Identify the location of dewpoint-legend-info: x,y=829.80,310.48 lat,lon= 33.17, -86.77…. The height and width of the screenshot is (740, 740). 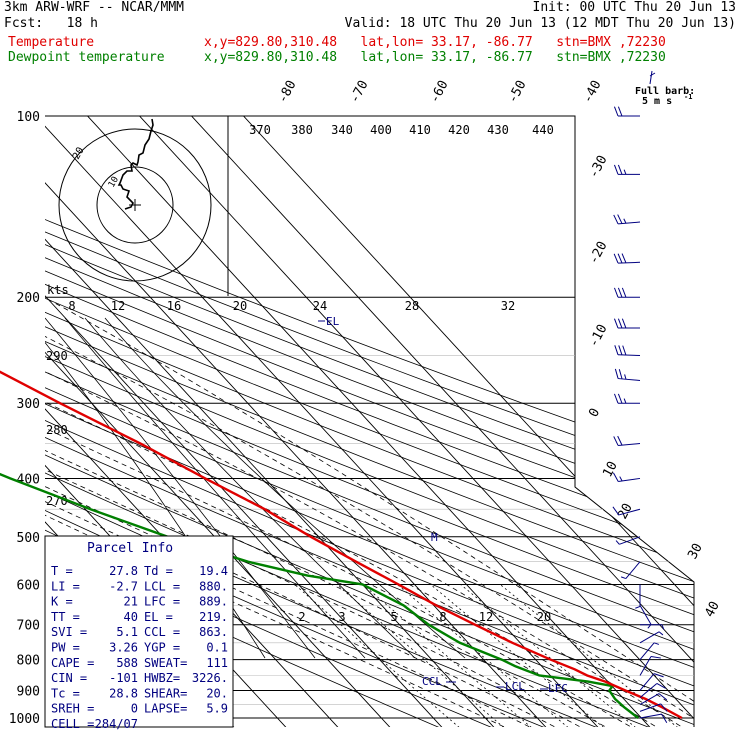
(435, 57).